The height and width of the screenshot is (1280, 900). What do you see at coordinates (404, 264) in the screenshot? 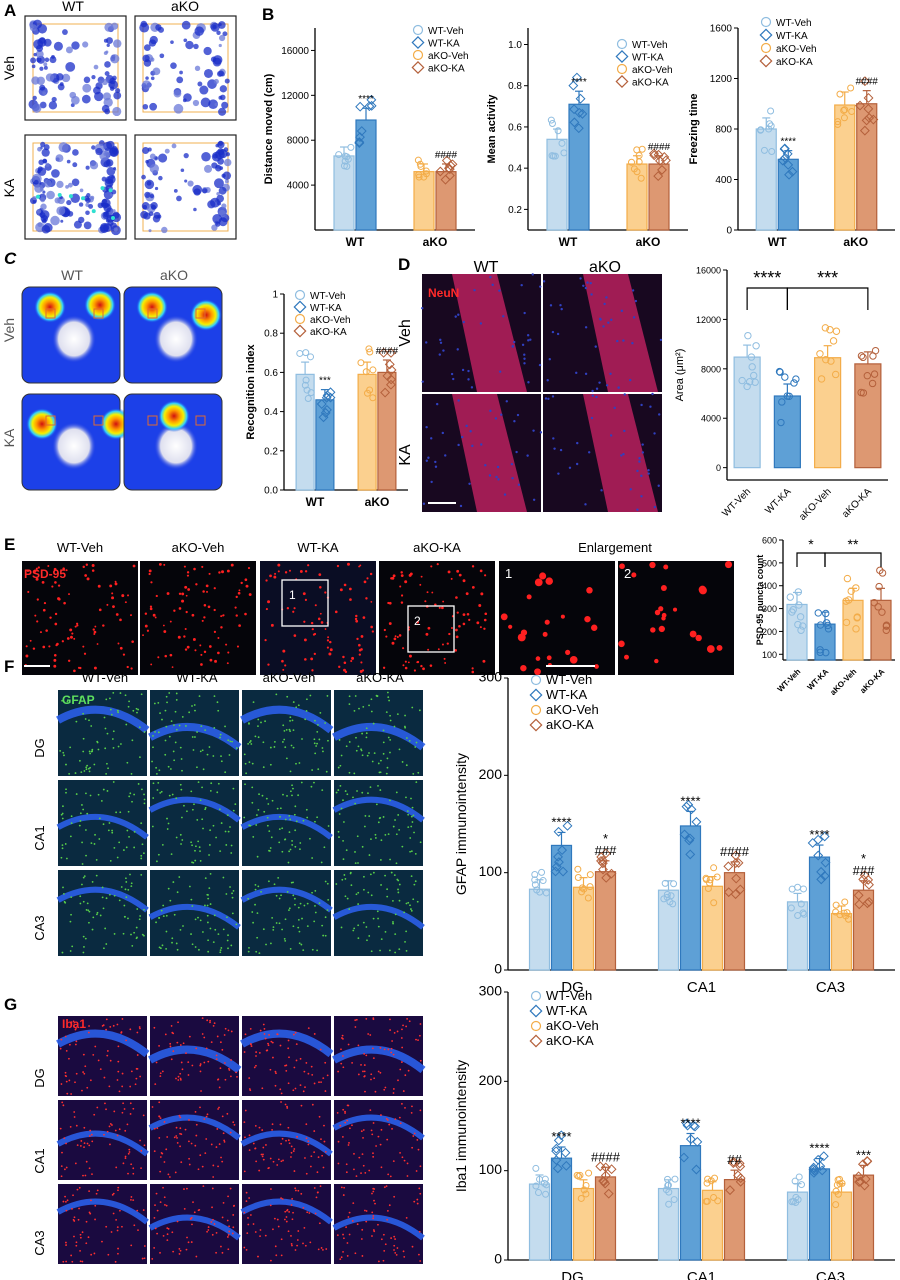
I see `panel-letter-d: D` at bounding box center [404, 264].